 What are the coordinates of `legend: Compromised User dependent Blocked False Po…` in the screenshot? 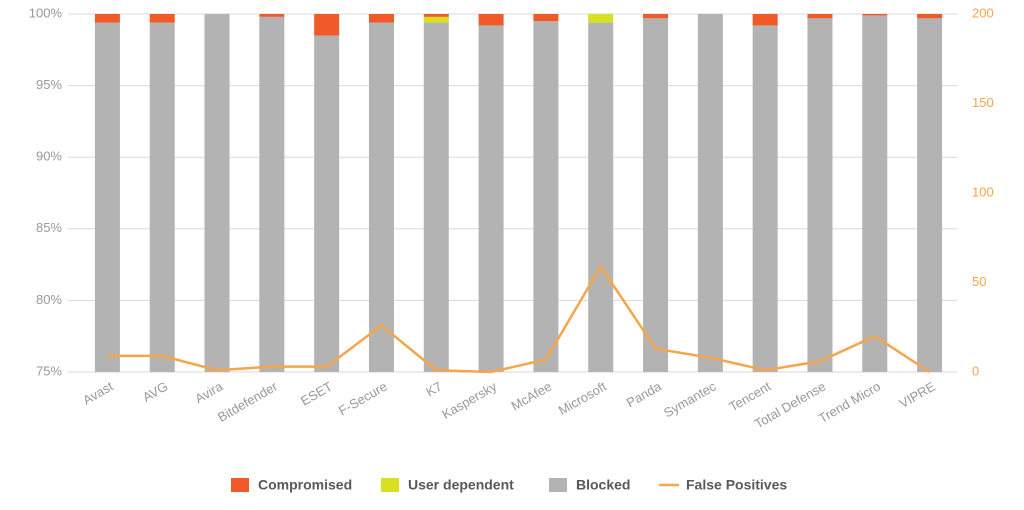 It's located at (509, 485).